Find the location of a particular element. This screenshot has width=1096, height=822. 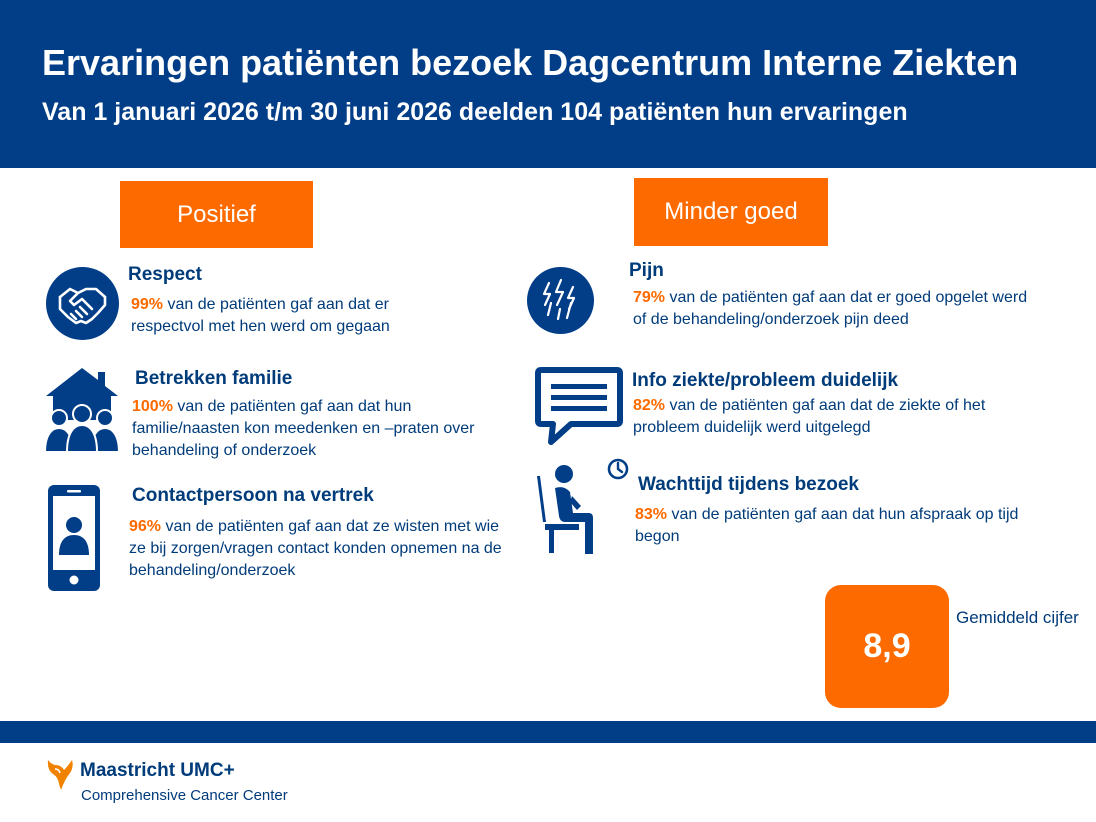

speech-bubble-icon is located at coordinates (579, 406).